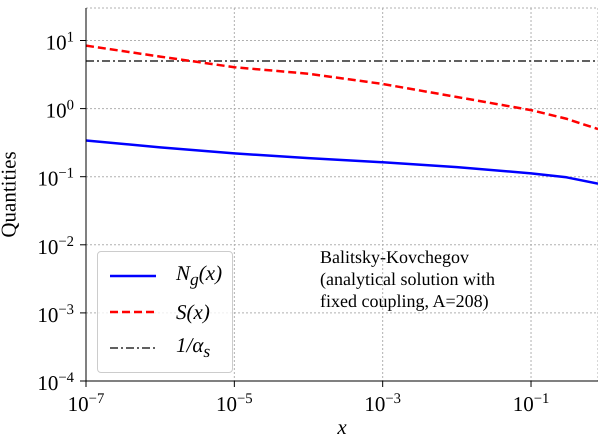 The image size is (598, 434). What do you see at coordinates (55, 314) in the screenshot?
I see `y-tick-label: 10$^{−3}$` at bounding box center [55, 314].